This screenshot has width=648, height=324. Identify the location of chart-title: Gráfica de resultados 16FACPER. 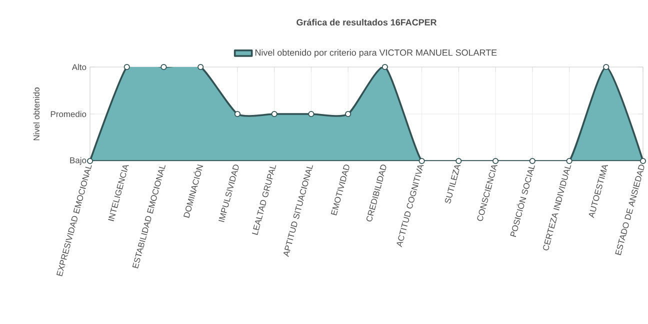
(366, 22).